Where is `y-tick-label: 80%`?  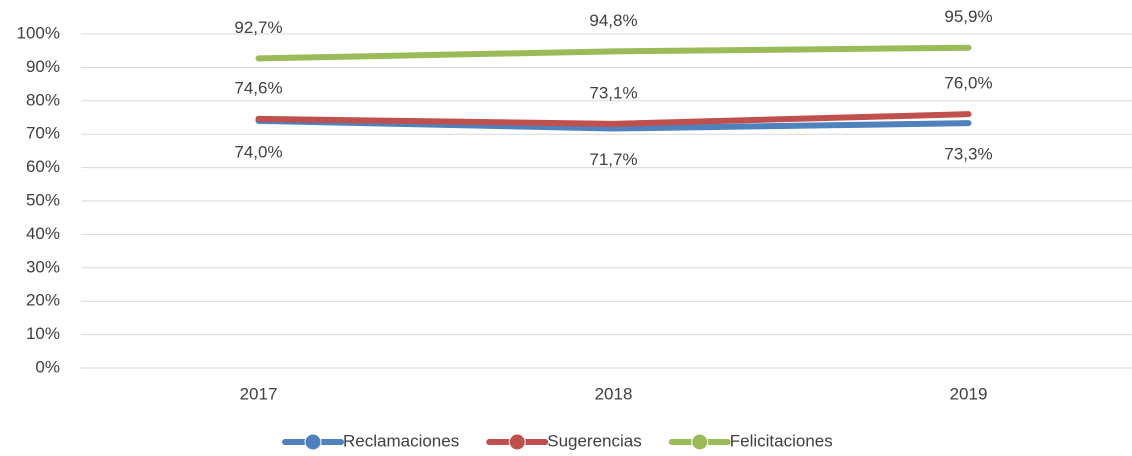 y-tick-label: 80% is located at coordinates (43, 99).